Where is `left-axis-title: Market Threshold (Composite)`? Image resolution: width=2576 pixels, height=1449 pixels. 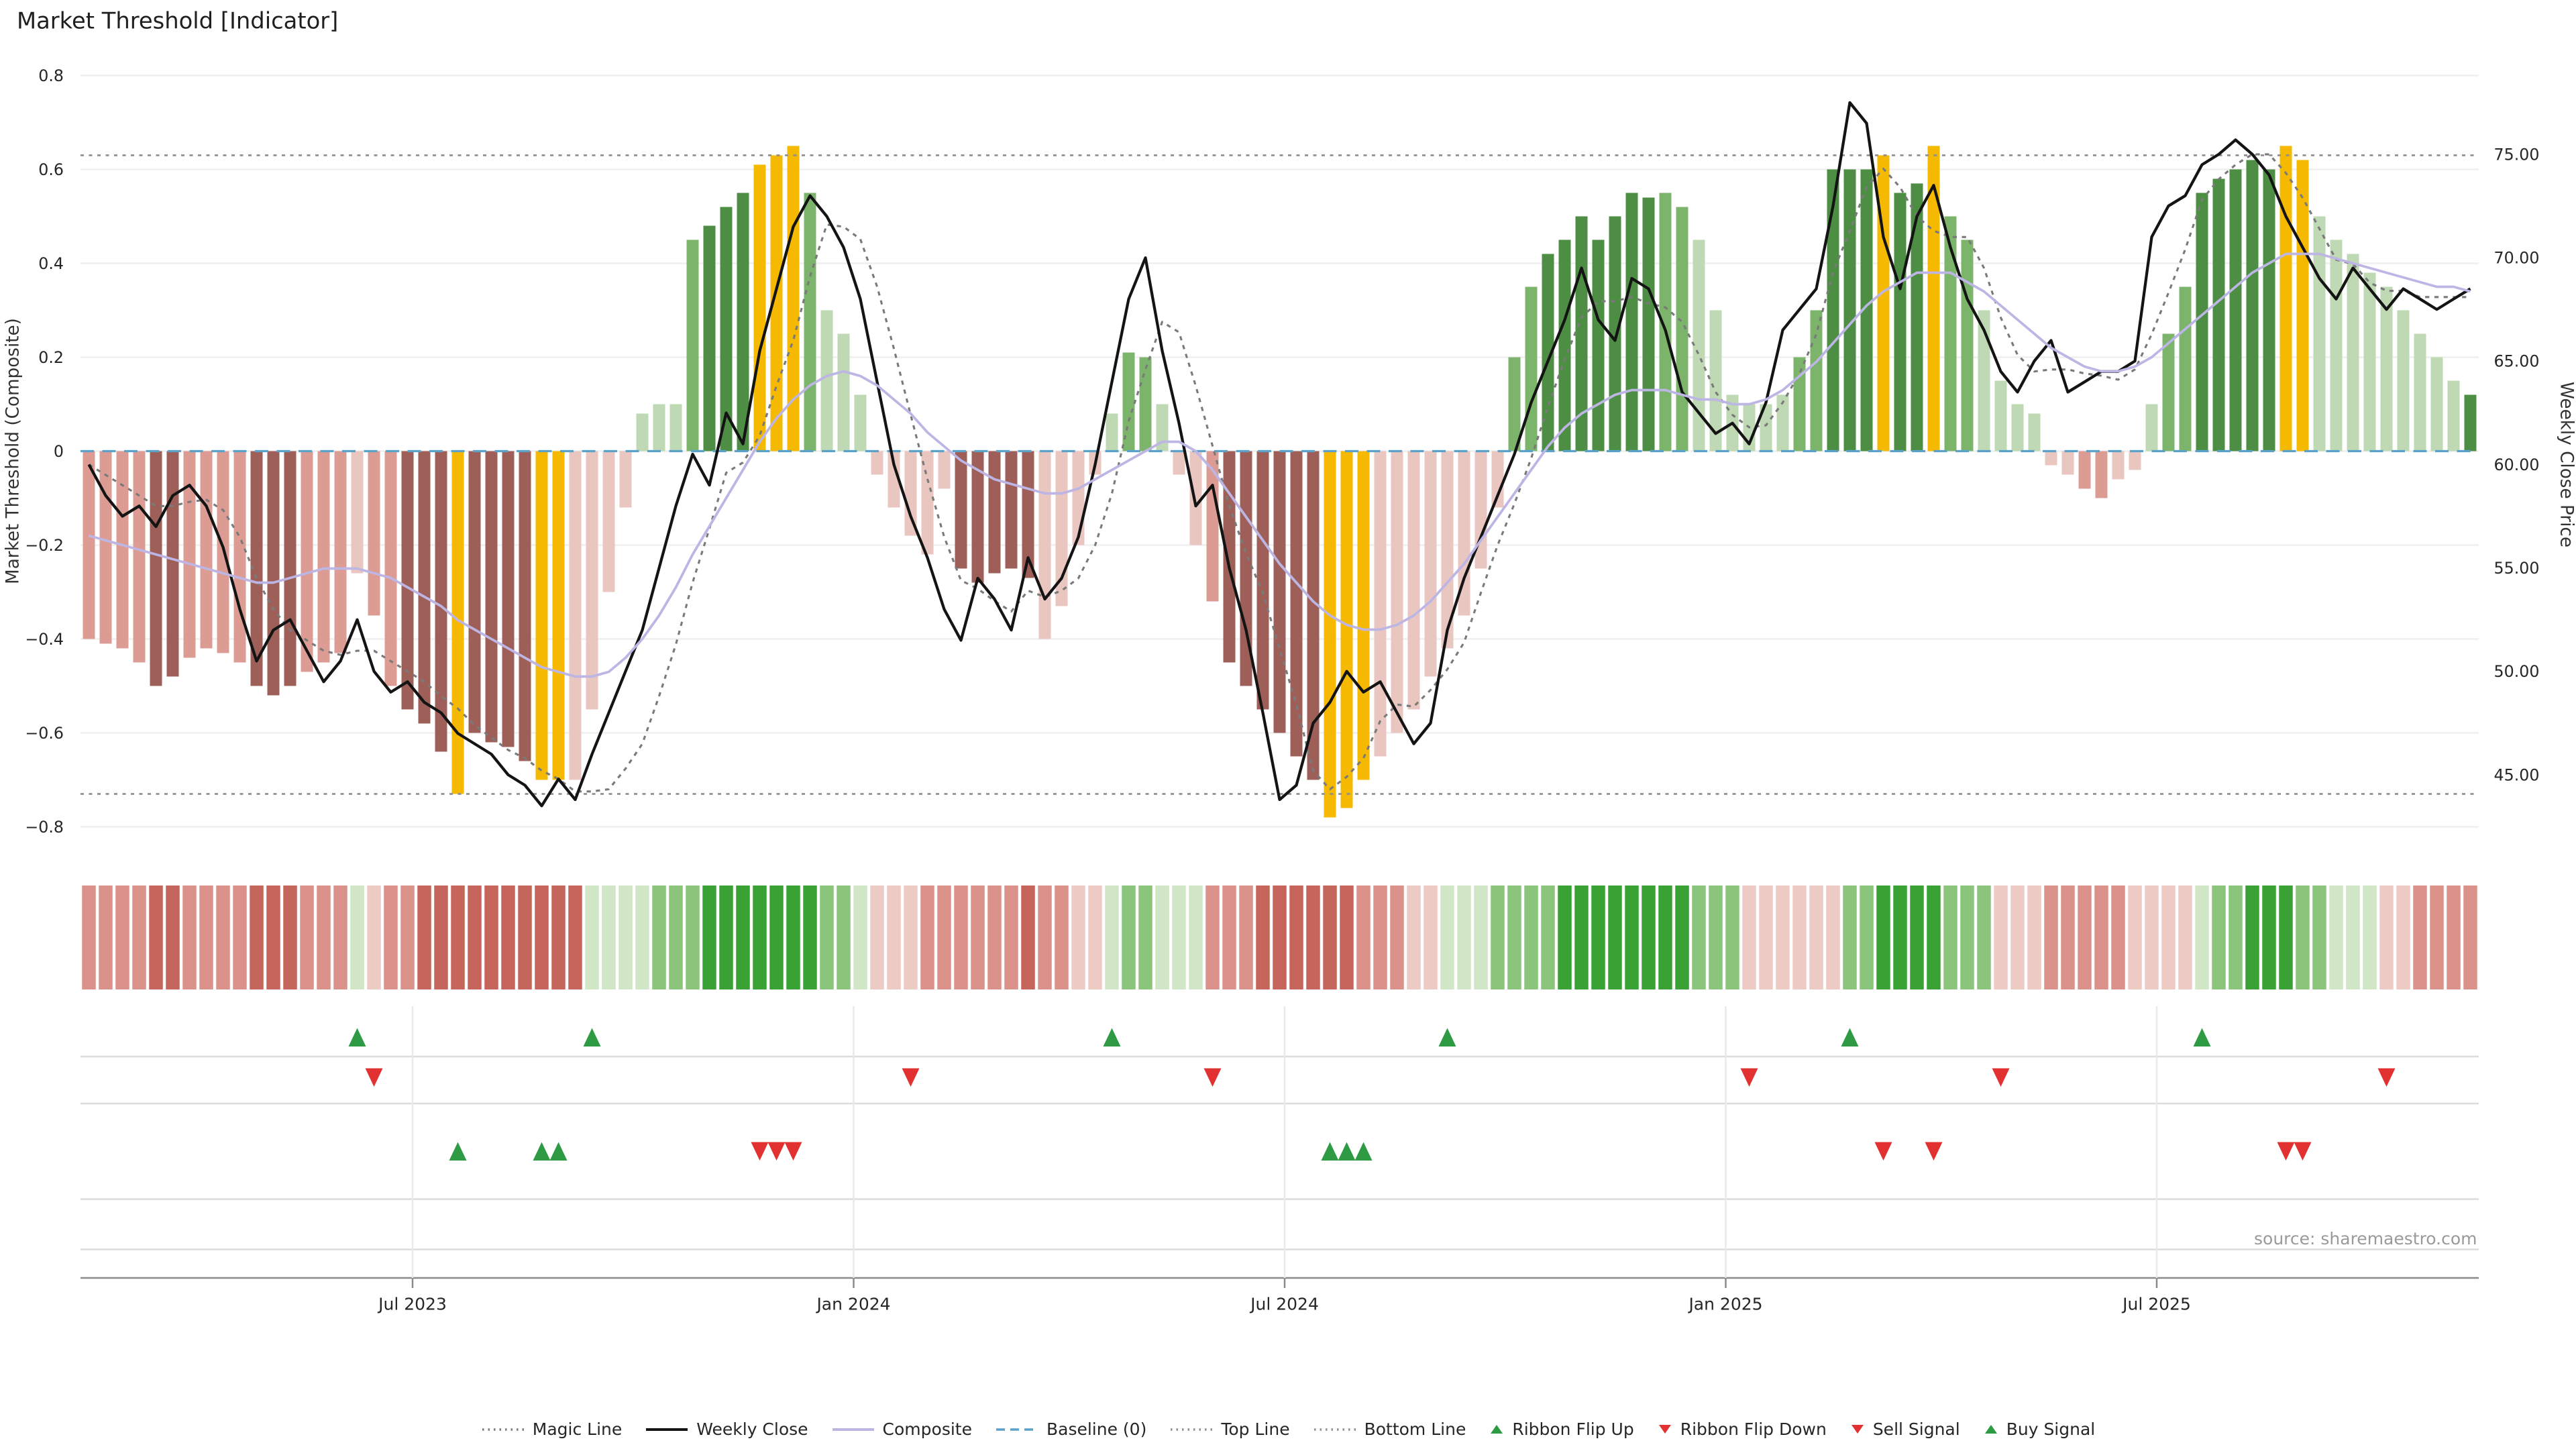
left-axis-title: Market Threshold (Composite) is located at coordinates (13, 451).